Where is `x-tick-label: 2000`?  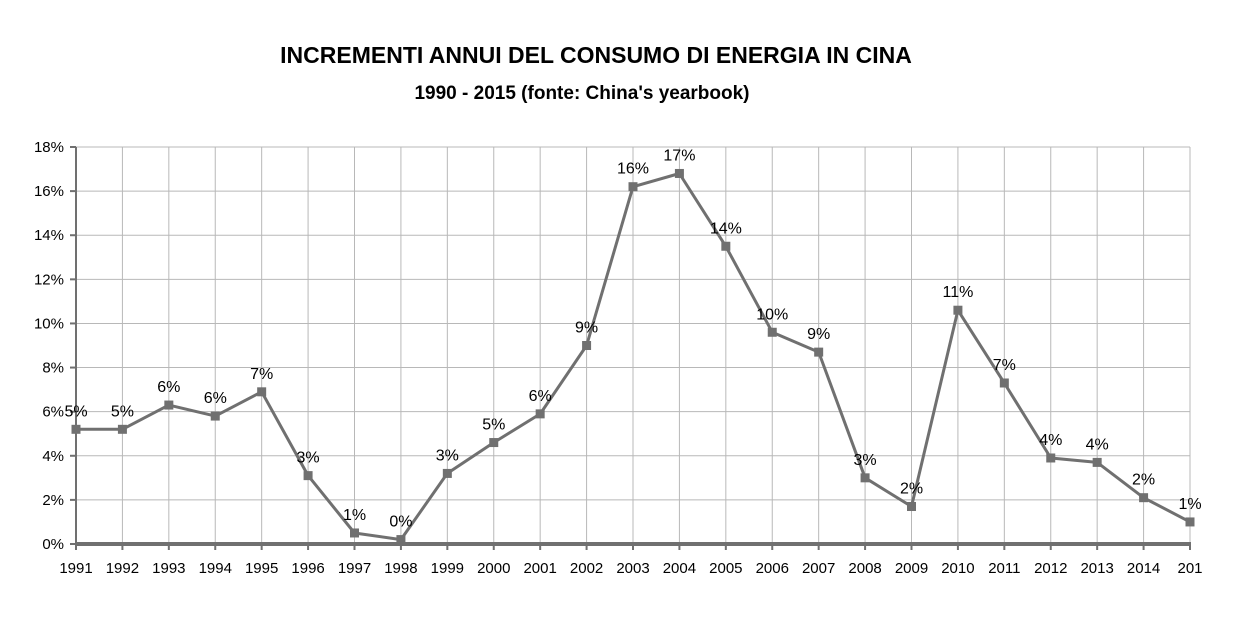
x-tick-label: 2000 is located at coordinates (493, 568).